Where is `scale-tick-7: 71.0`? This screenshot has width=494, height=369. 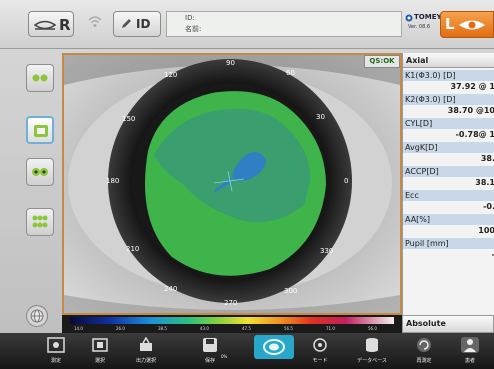
scale-tick-7: 71.0 is located at coordinates (330, 328).